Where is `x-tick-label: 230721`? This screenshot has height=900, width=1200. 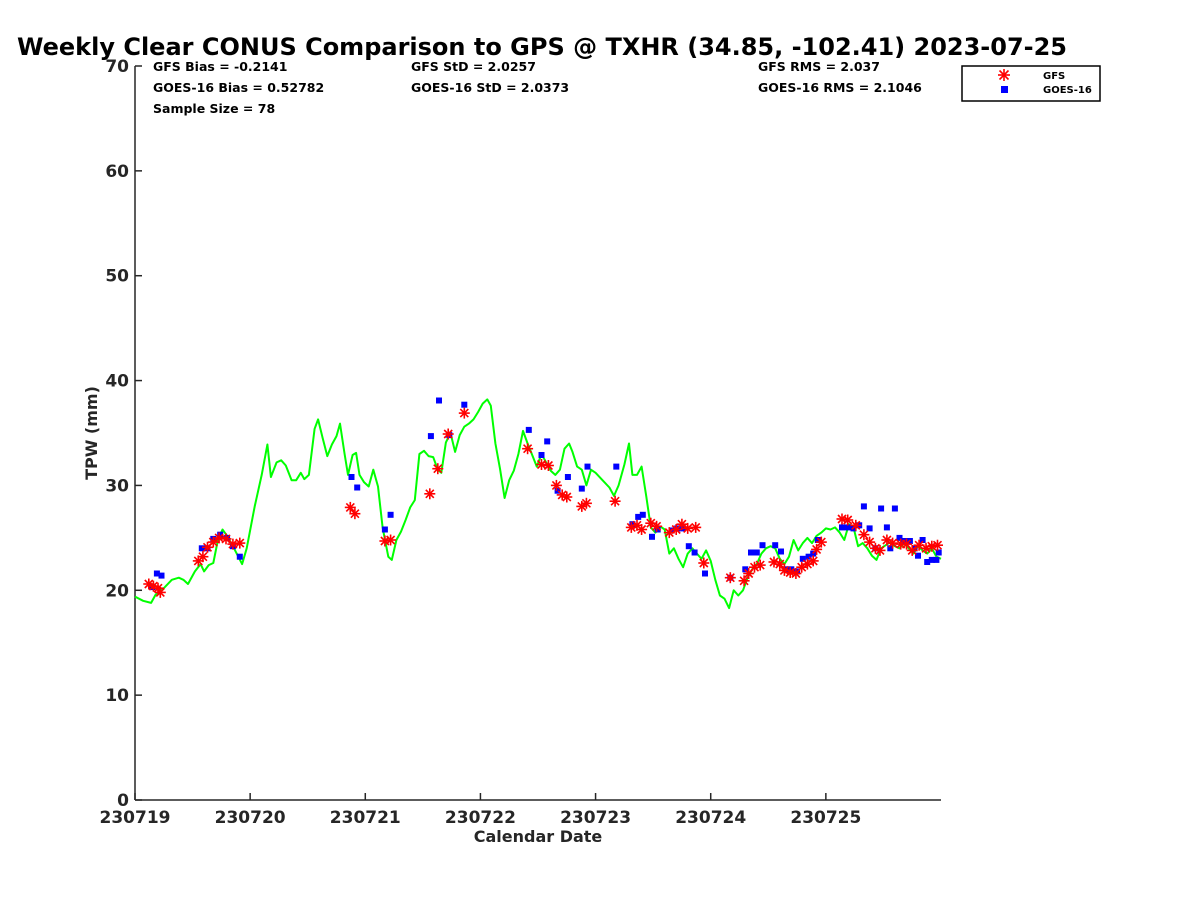 x-tick-label: 230721 is located at coordinates (365, 818).